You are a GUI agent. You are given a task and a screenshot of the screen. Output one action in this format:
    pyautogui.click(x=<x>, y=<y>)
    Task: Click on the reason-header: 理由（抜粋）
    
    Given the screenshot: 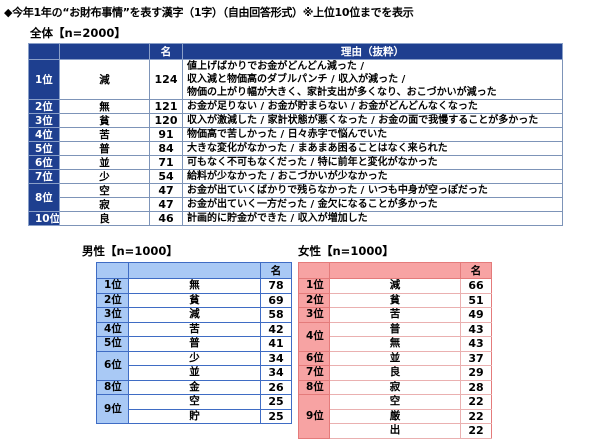 What is the action you would take?
    pyautogui.click(x=372, y=51)
    